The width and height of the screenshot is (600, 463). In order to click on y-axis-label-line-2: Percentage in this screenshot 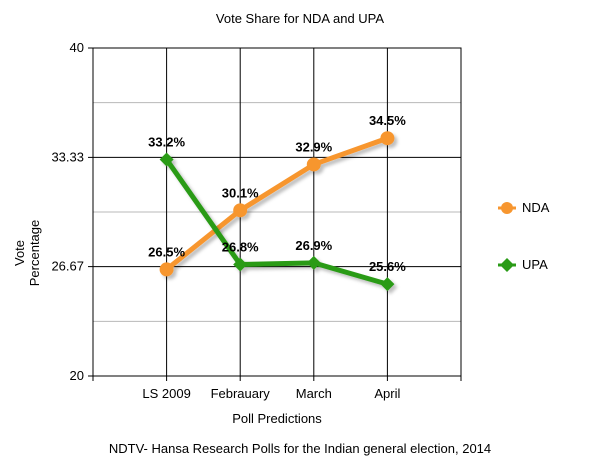, I will do `click(34, 253)`.